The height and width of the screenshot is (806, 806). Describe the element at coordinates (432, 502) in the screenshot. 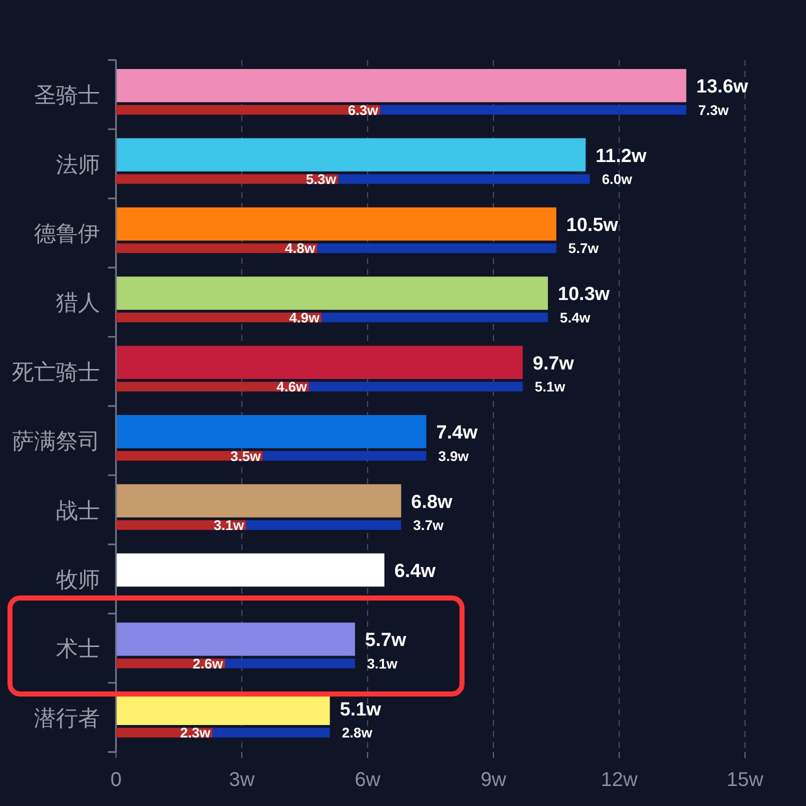

I see `data-label: 6.8w` at that location.